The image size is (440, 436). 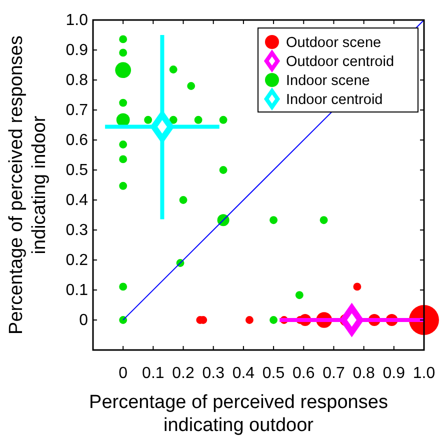 I want to click on y-tick-label: 0.4, so click(x=77, y=200).